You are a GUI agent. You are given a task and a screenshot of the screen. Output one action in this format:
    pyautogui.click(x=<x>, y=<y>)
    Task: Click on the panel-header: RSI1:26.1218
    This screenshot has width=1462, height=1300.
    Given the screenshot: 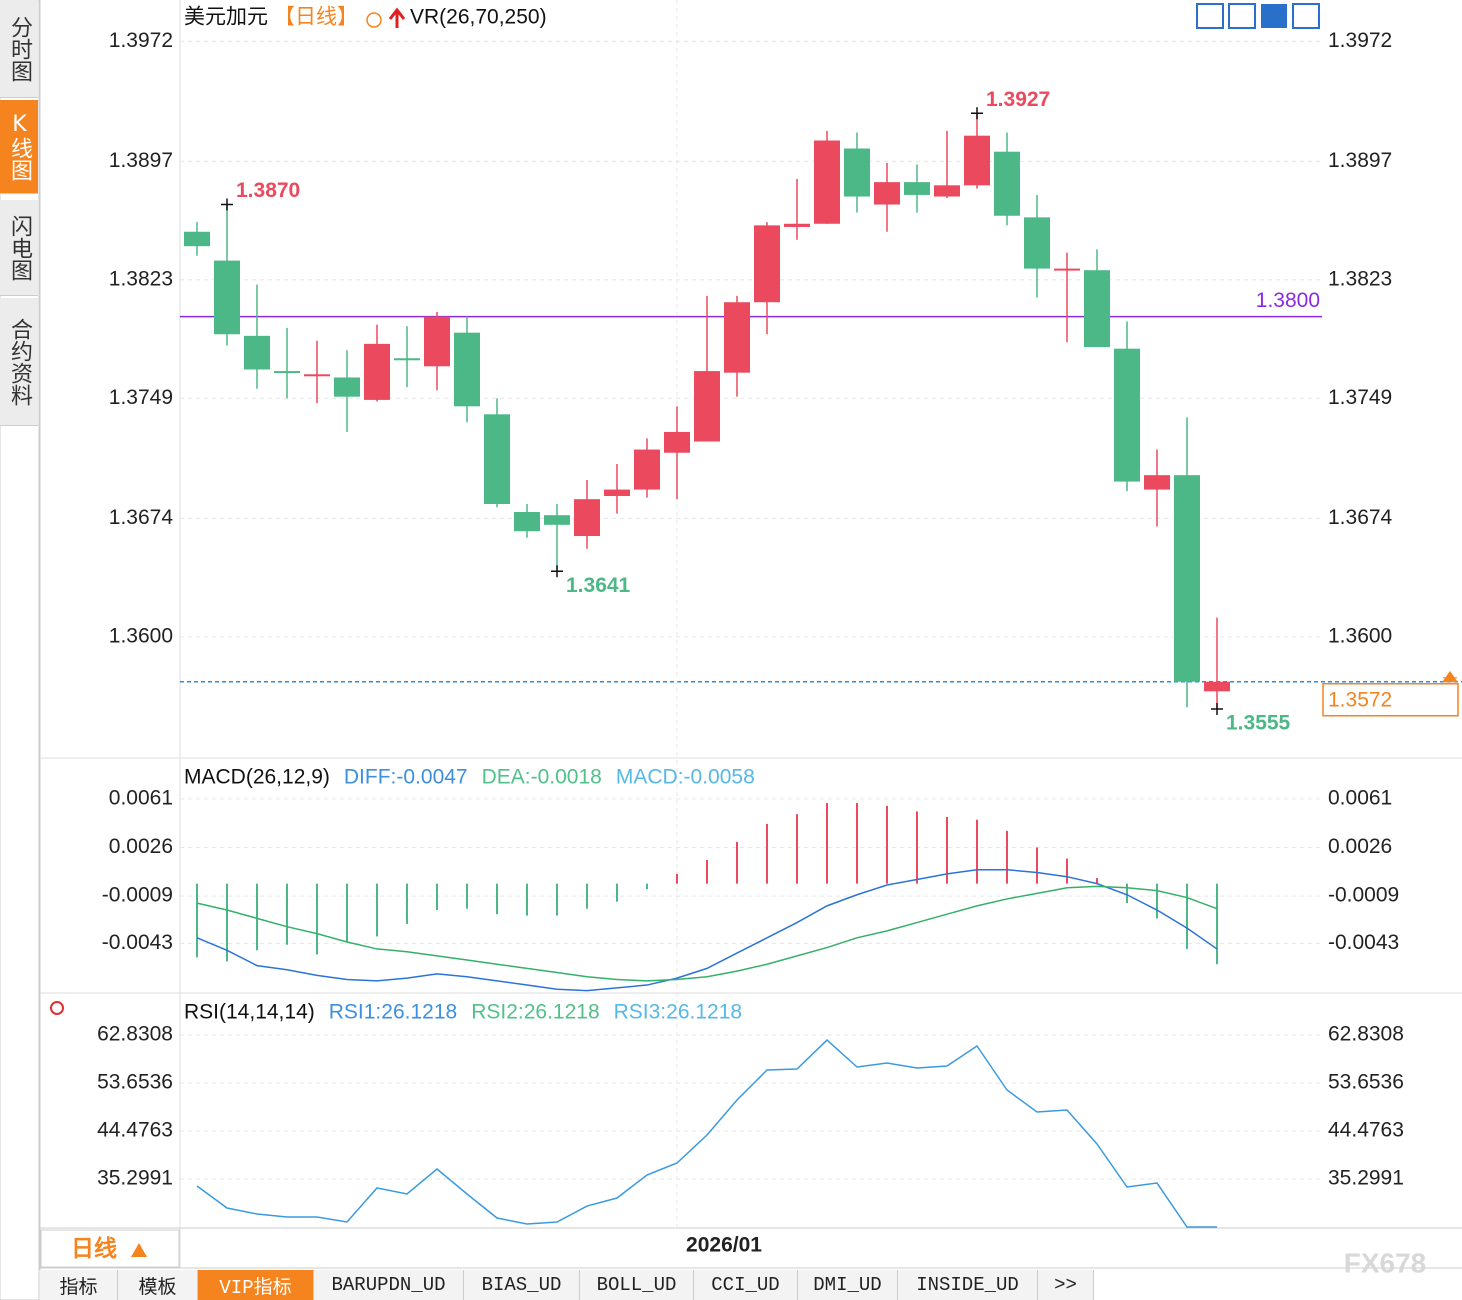 What is the action you would take?
    pyautogui.click(x=393, y=1012)
    